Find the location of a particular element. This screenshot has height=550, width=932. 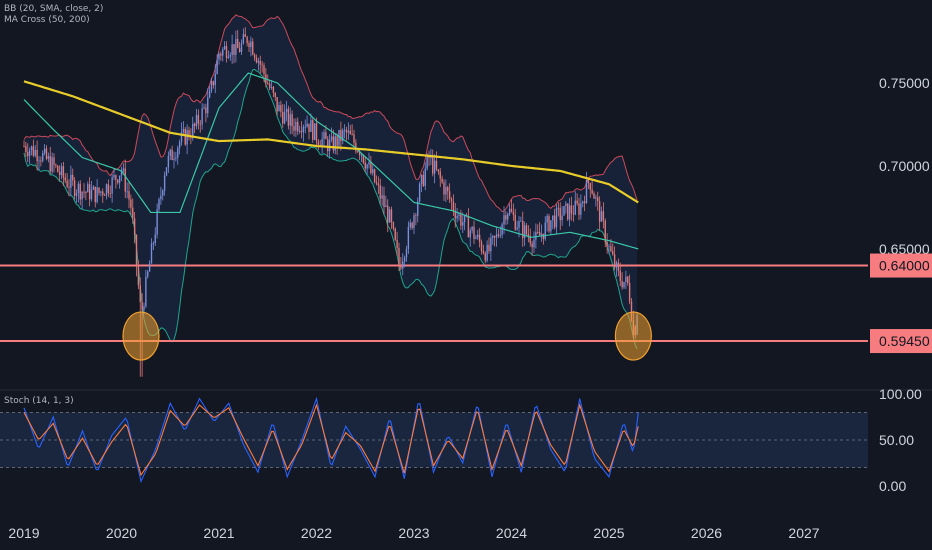

bb-legend: BB (20, SMA, close, 2) is located at coordinates (54, 9).